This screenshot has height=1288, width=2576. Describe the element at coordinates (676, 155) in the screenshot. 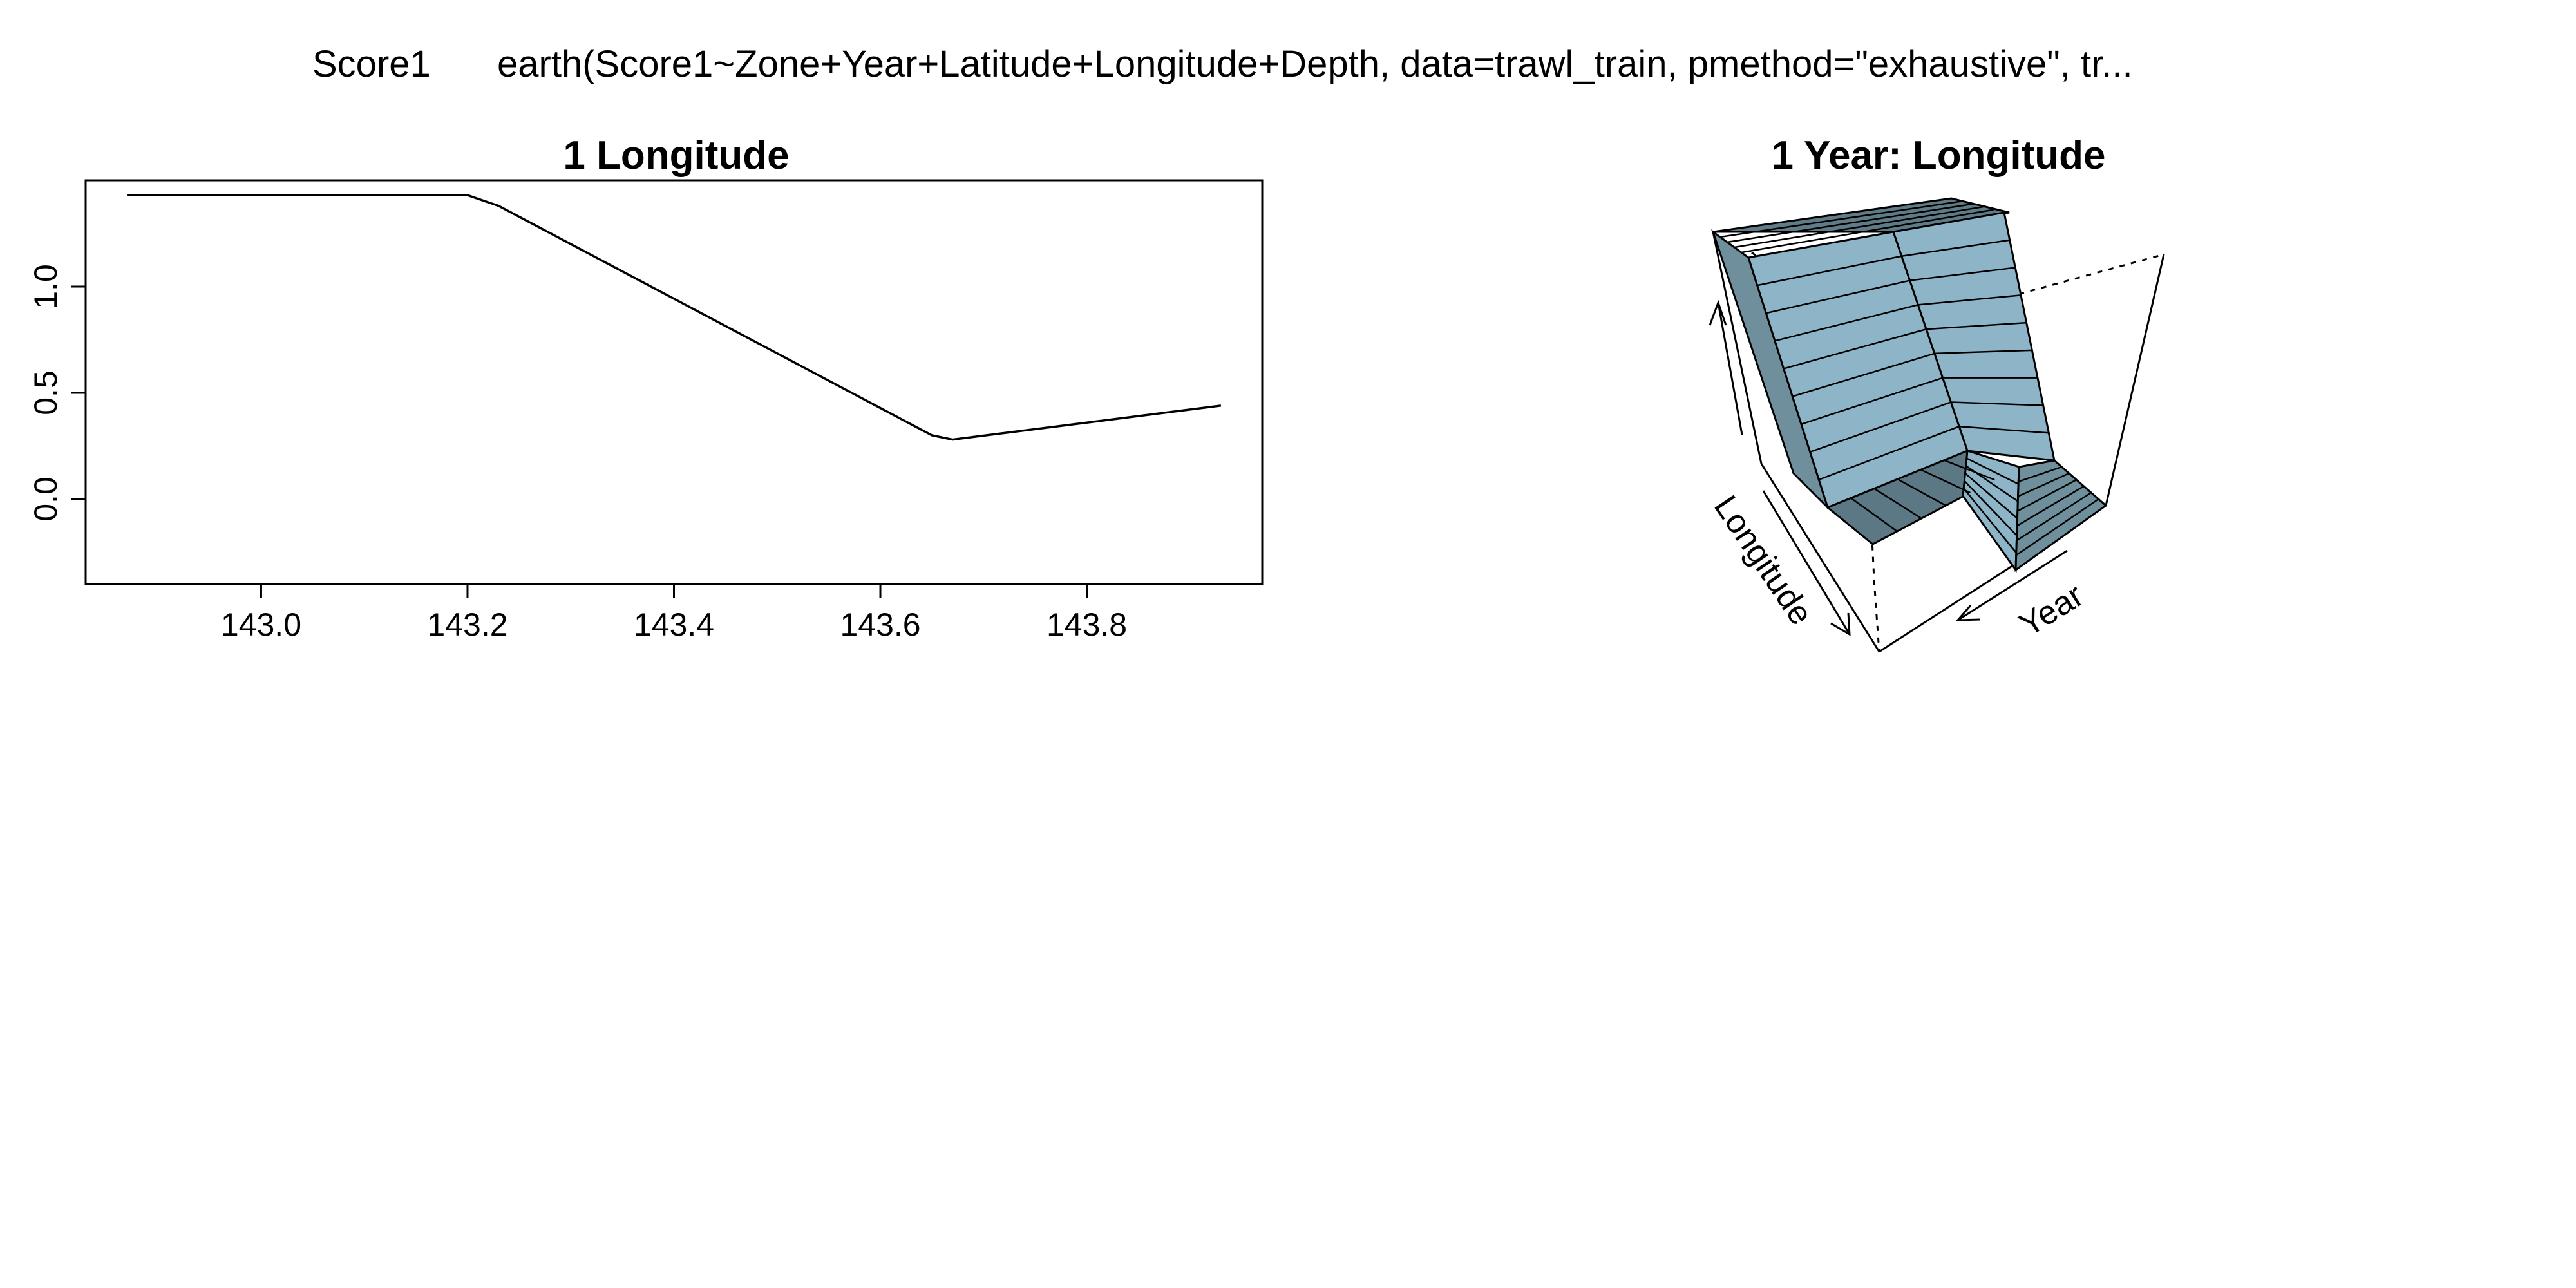

I see `panel1-title: 1 Longitude` at that location.